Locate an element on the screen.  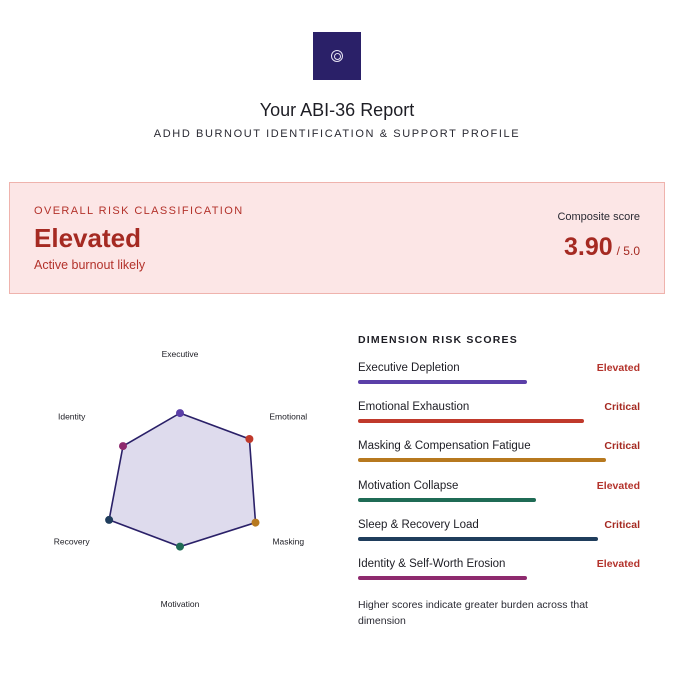
dimension-row: Identity & Self-Worth Erosion Elevated is located at coordinates (499, 577).